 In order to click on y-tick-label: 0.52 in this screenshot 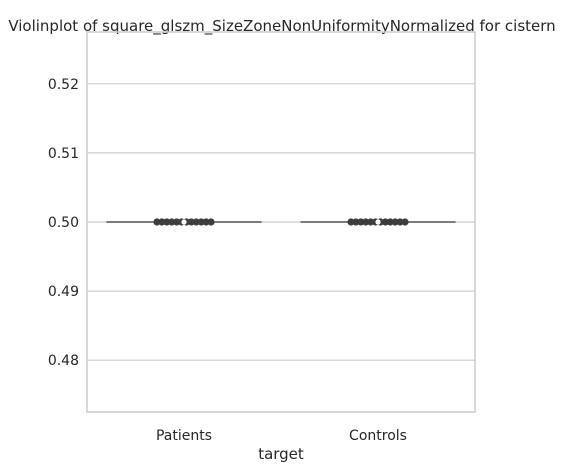, I will do `click(63, 85)`.